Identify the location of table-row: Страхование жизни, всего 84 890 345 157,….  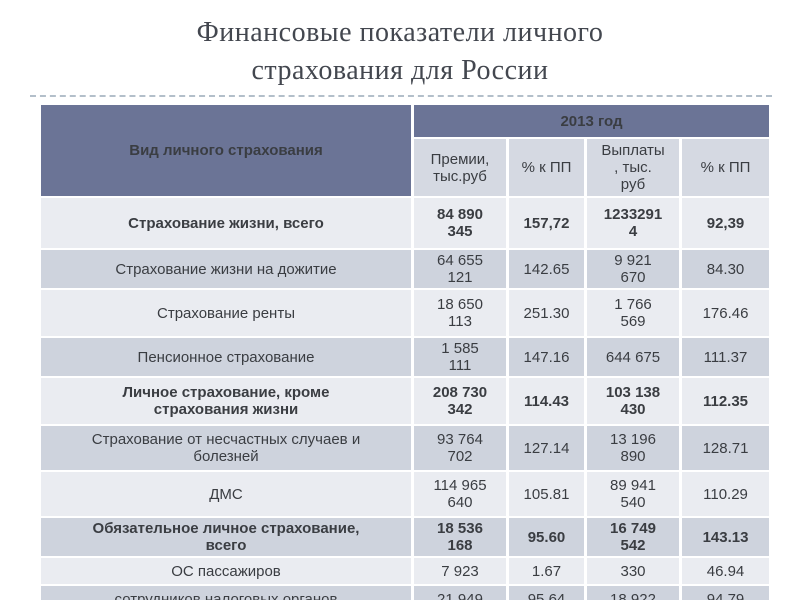
(405, 223).